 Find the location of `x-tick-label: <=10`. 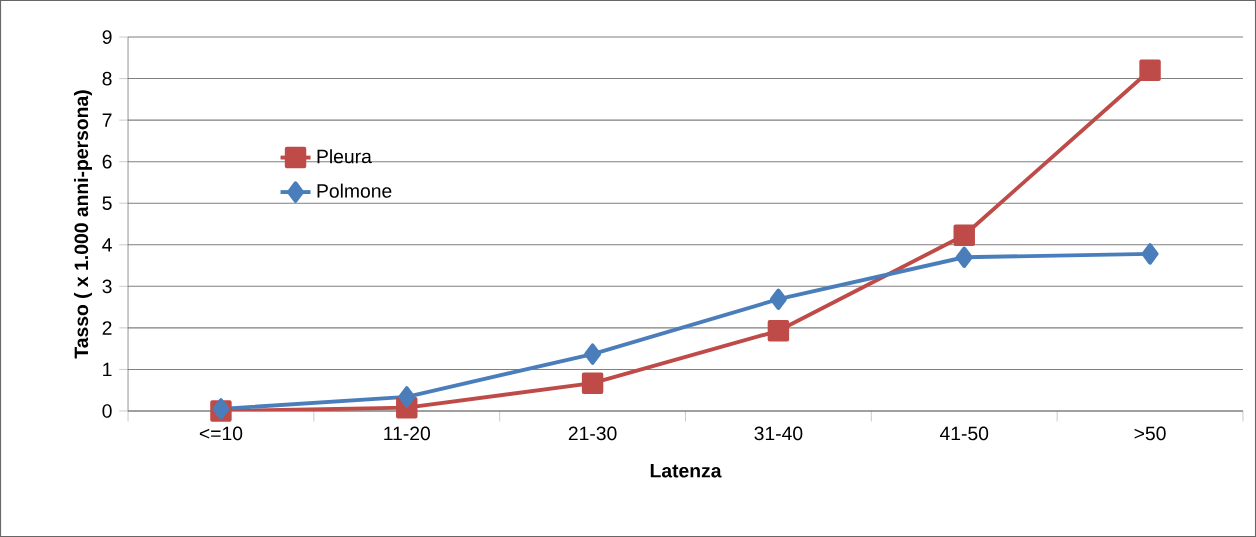

x-tick-label: <=10 is located at coordinates (221, 433).